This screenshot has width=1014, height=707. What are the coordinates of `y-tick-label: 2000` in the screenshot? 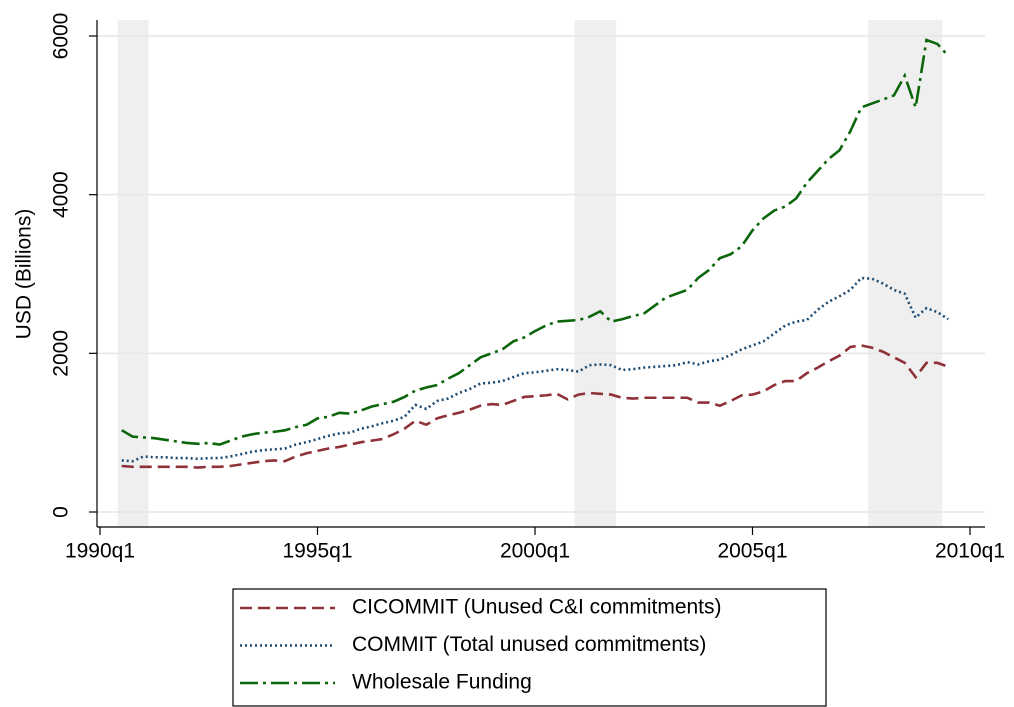 It's located at (61, 353).